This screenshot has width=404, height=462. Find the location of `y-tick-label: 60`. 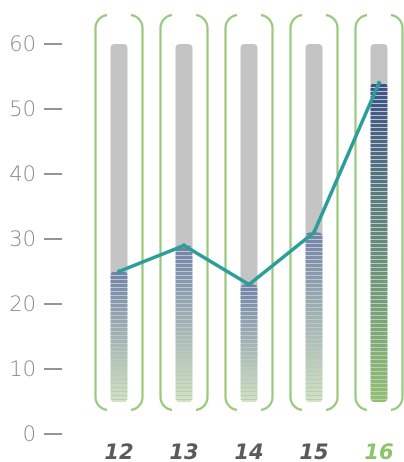

y-tick-label: 60 is located at coordinates (22, 44).